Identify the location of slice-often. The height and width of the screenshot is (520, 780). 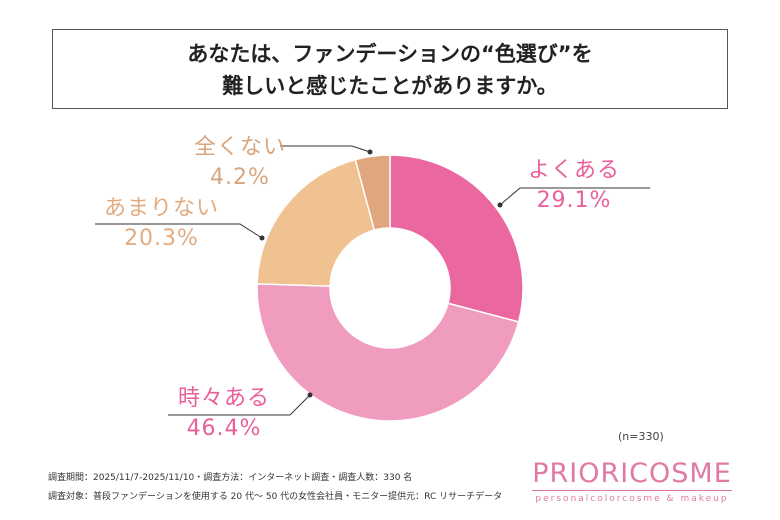
(456, 238).